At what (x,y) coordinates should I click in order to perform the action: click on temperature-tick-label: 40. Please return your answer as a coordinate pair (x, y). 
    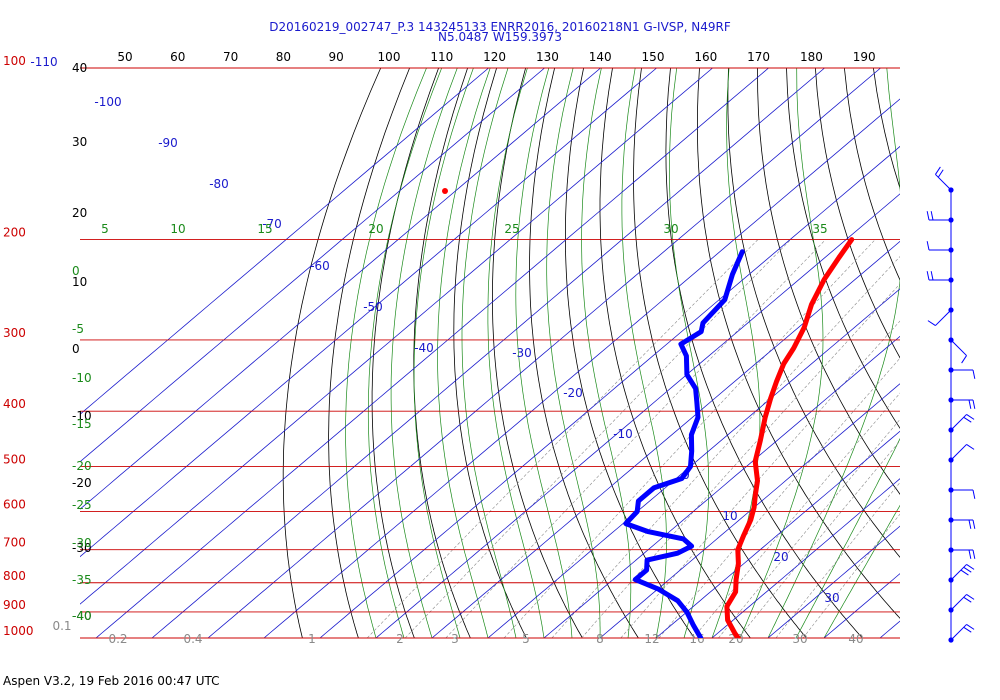
    Looking at the image, I should click on (79, 68).